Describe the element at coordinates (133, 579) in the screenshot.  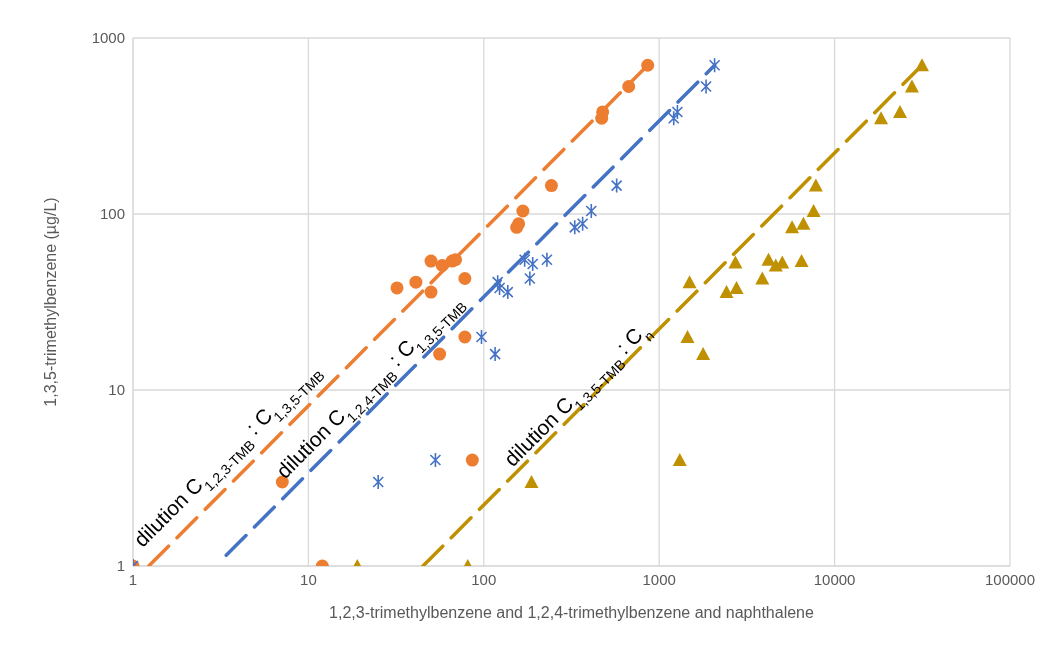
I see `x-tick-label: 1` at that location.